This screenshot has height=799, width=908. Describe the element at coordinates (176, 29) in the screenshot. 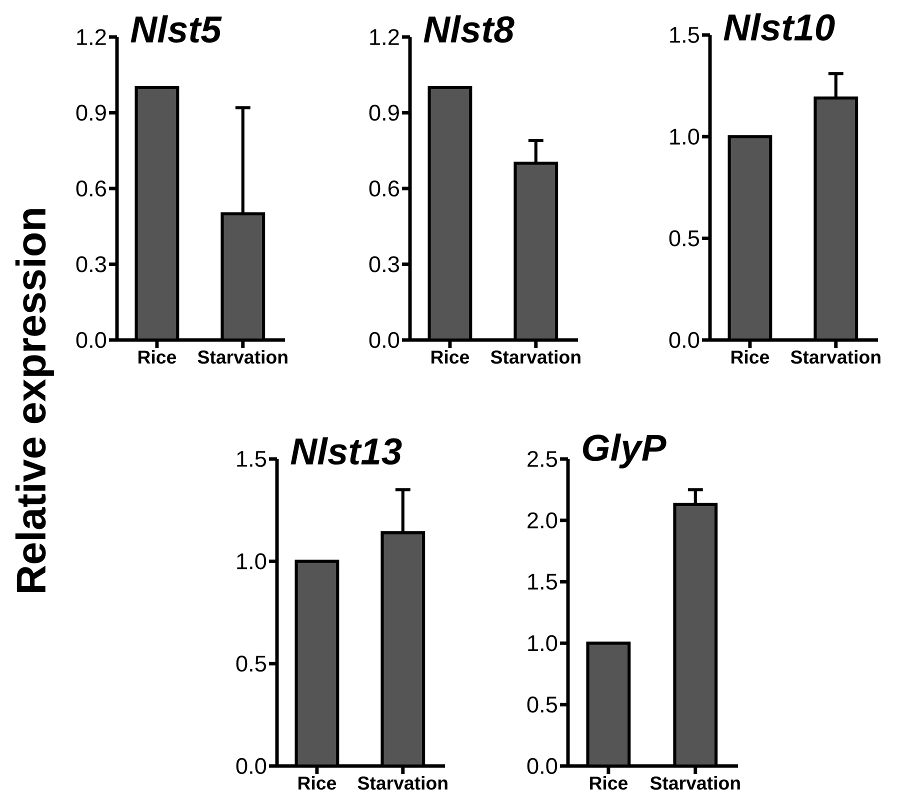

I see `chart-title: Nlst5` at that location.